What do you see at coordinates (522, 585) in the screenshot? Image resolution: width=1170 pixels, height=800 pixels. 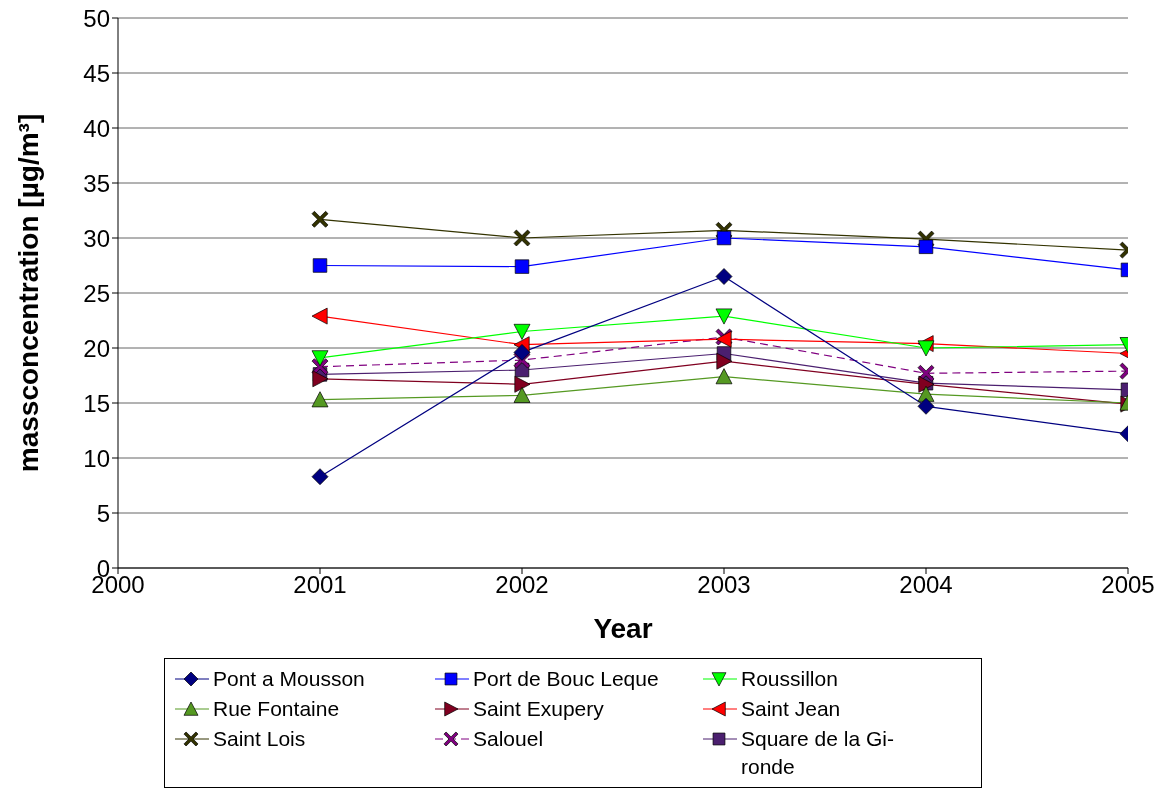 I see `x-tick-label: 2002` at bounding box center [522, 585].